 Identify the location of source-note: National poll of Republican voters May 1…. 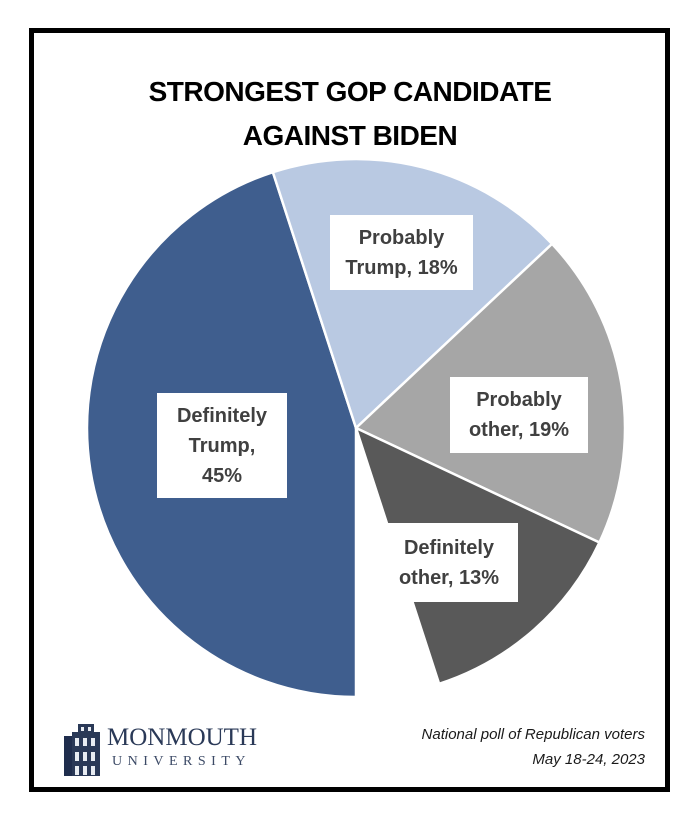
(533, 747).